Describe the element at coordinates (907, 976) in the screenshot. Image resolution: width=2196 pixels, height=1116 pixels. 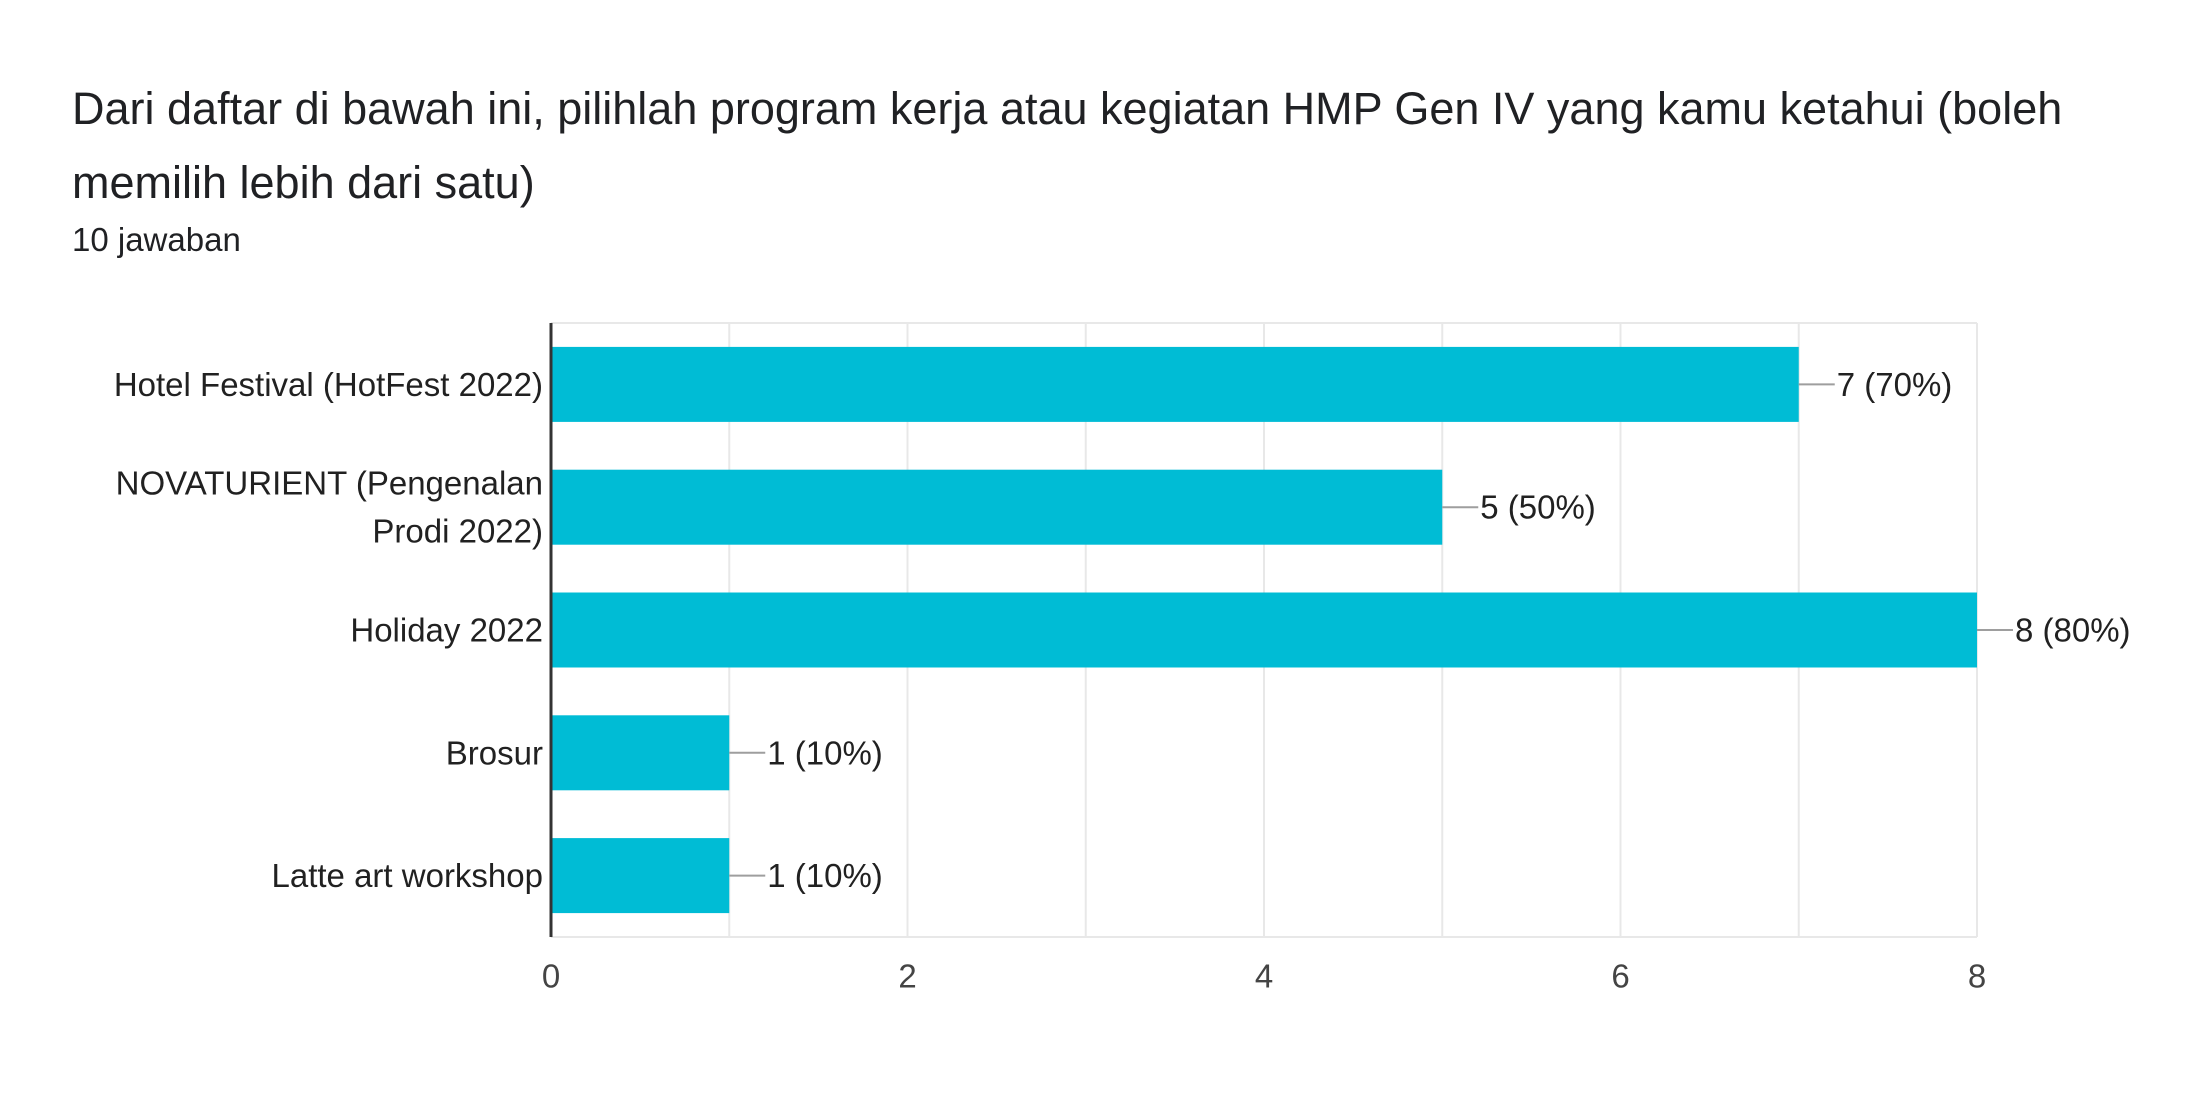
I see `x-tick-label: 2` at that location.